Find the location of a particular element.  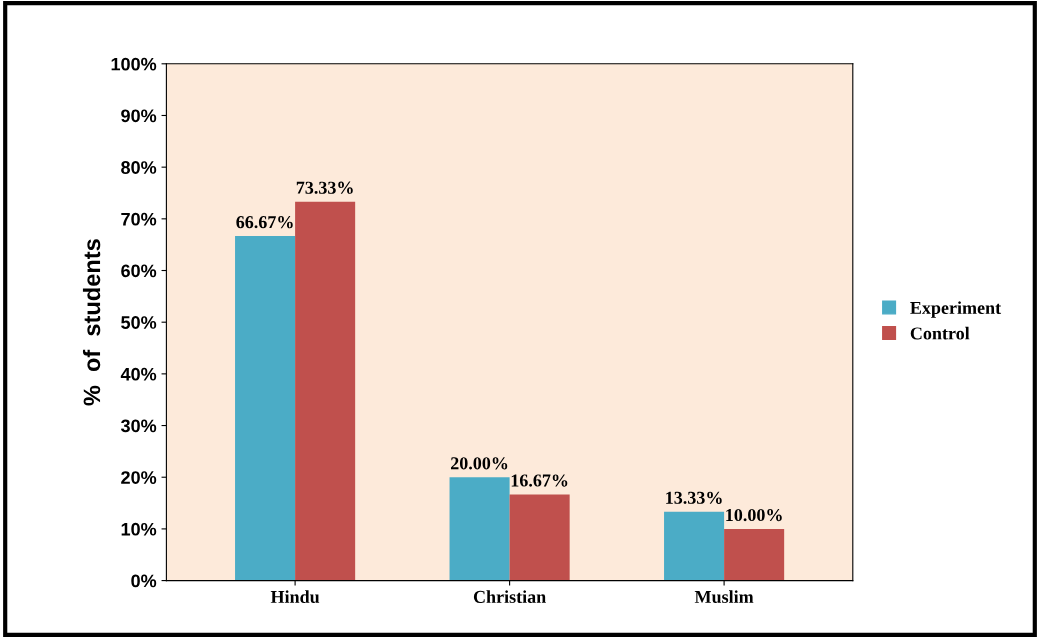

y-tick-label: 20% is located at coordinates (139, 477).